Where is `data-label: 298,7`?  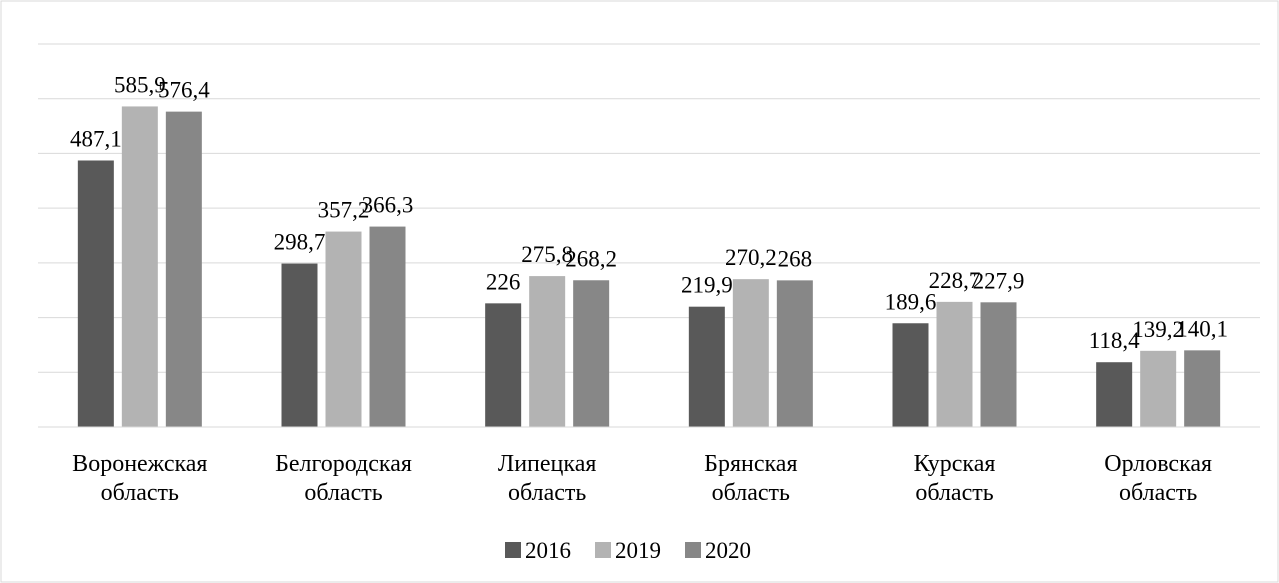
data-label: 298,7 is located at coordinates (300, 242).